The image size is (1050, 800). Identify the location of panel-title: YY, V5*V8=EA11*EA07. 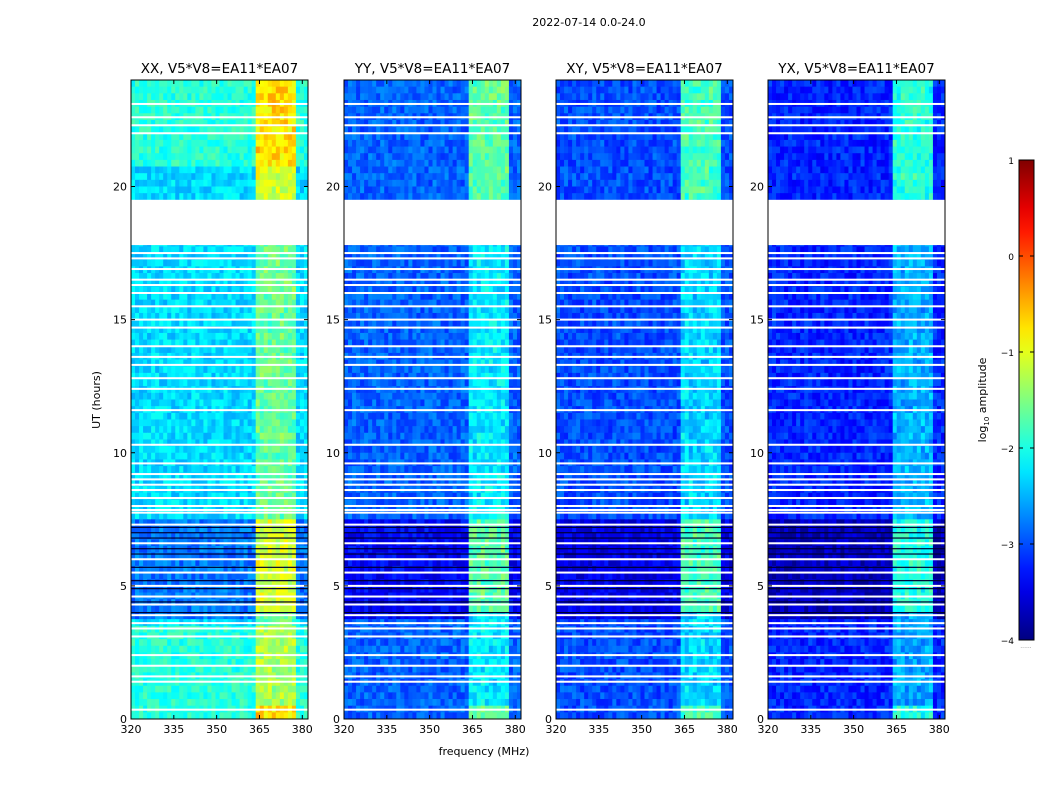
(432, 69).